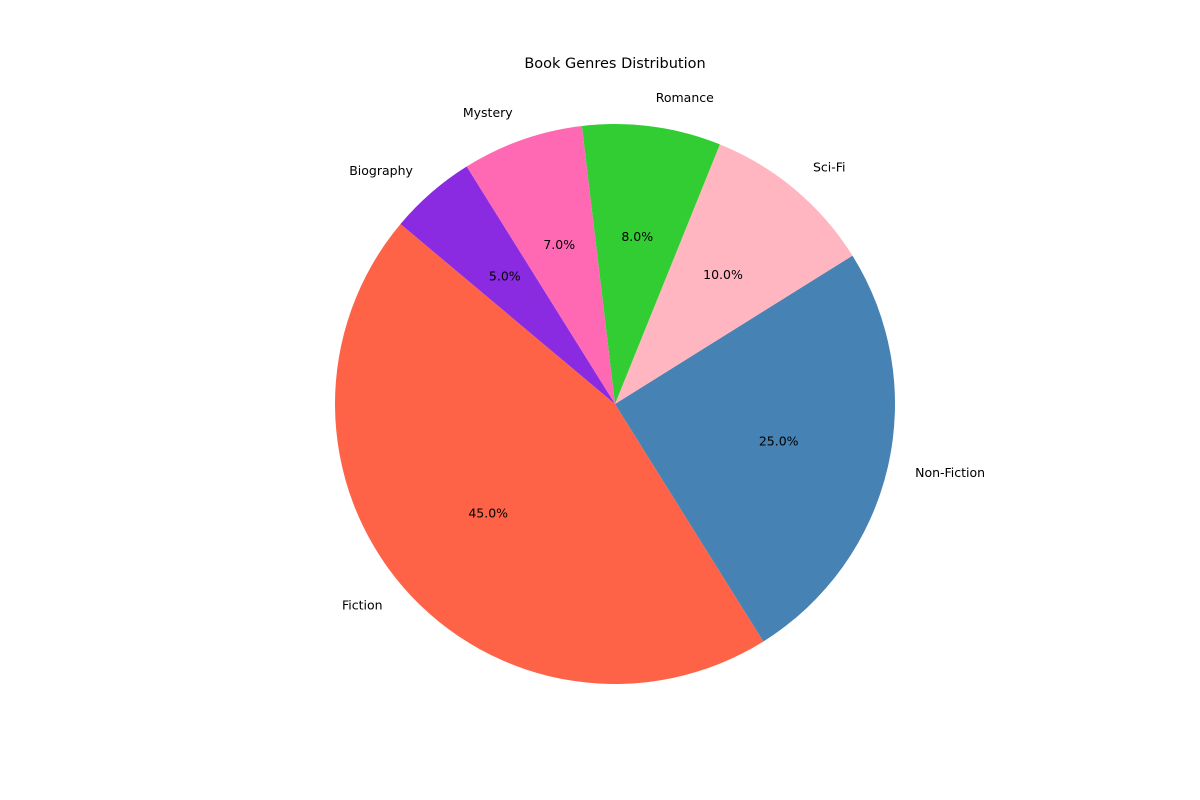  What do you see at coordinates (505, 276) in the screenshot?
I see `slice-percent-label: 5.0%` at bounding box center [505, 276].